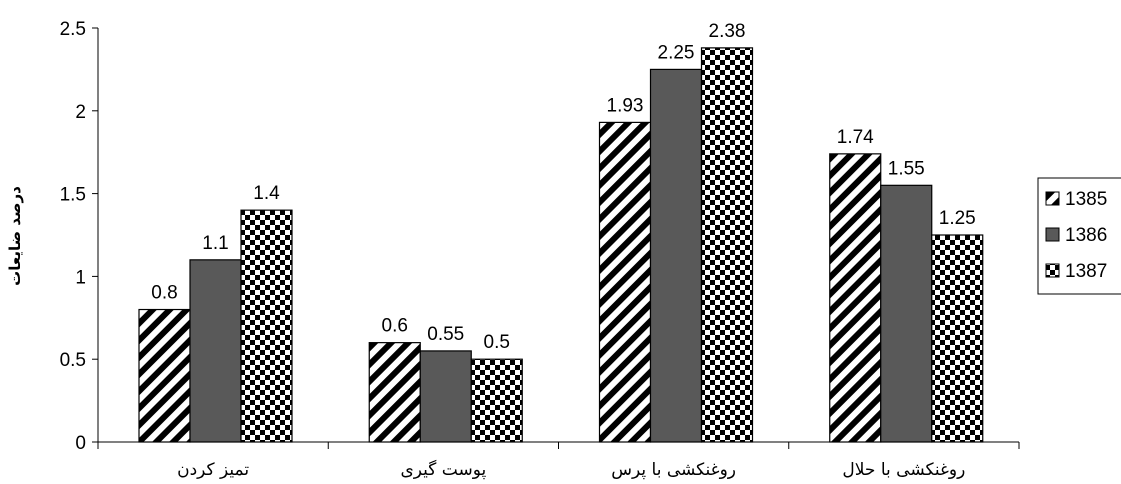 This screenshot has height=484, width=1121. What do you see at coordinates (957, 218) in the screenshot?
I see `data-label: 1.25` at bounding box center [957, 218].